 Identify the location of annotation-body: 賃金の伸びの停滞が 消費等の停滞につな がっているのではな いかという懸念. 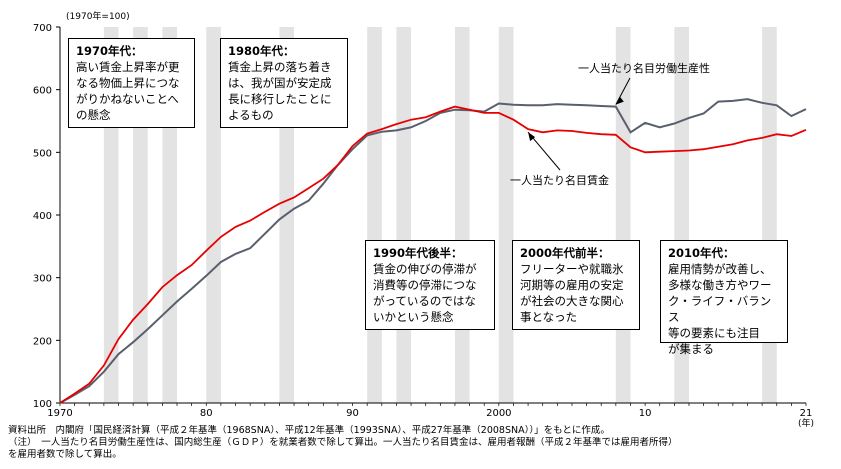
(425, 293).